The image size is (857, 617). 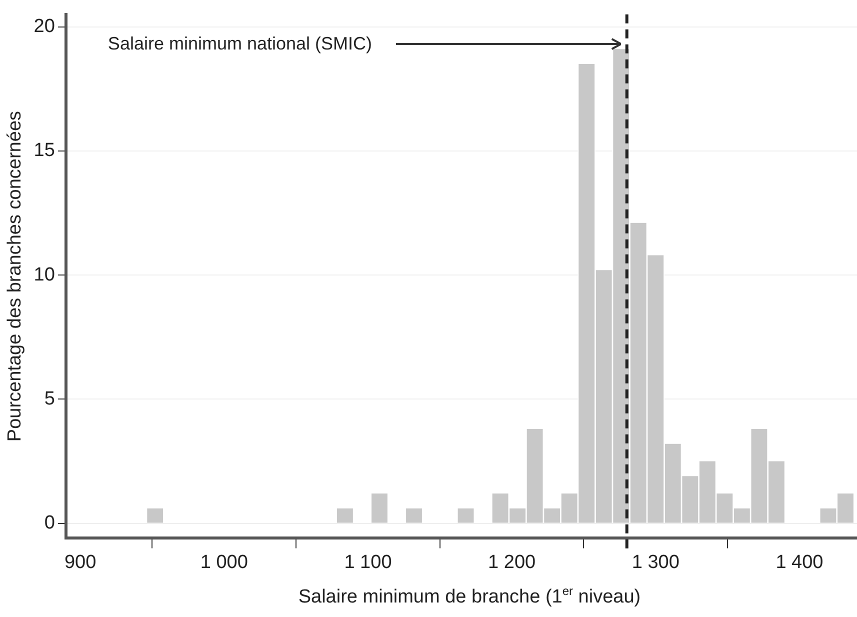 I want to click on x-tick-label: 1 000, so click(x=224, y=562).